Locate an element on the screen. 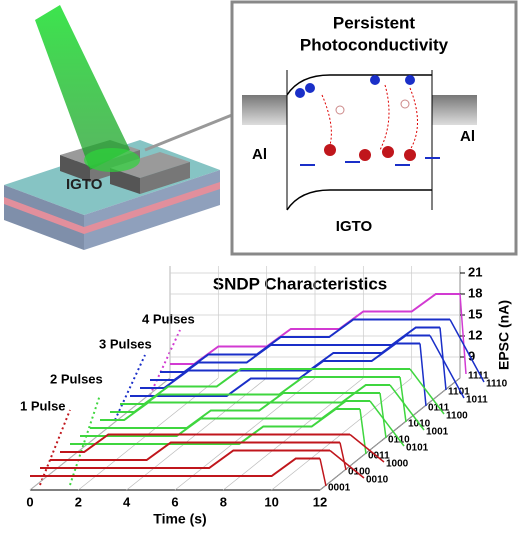  series-label: 0001 is located at coordinates (339, 488).